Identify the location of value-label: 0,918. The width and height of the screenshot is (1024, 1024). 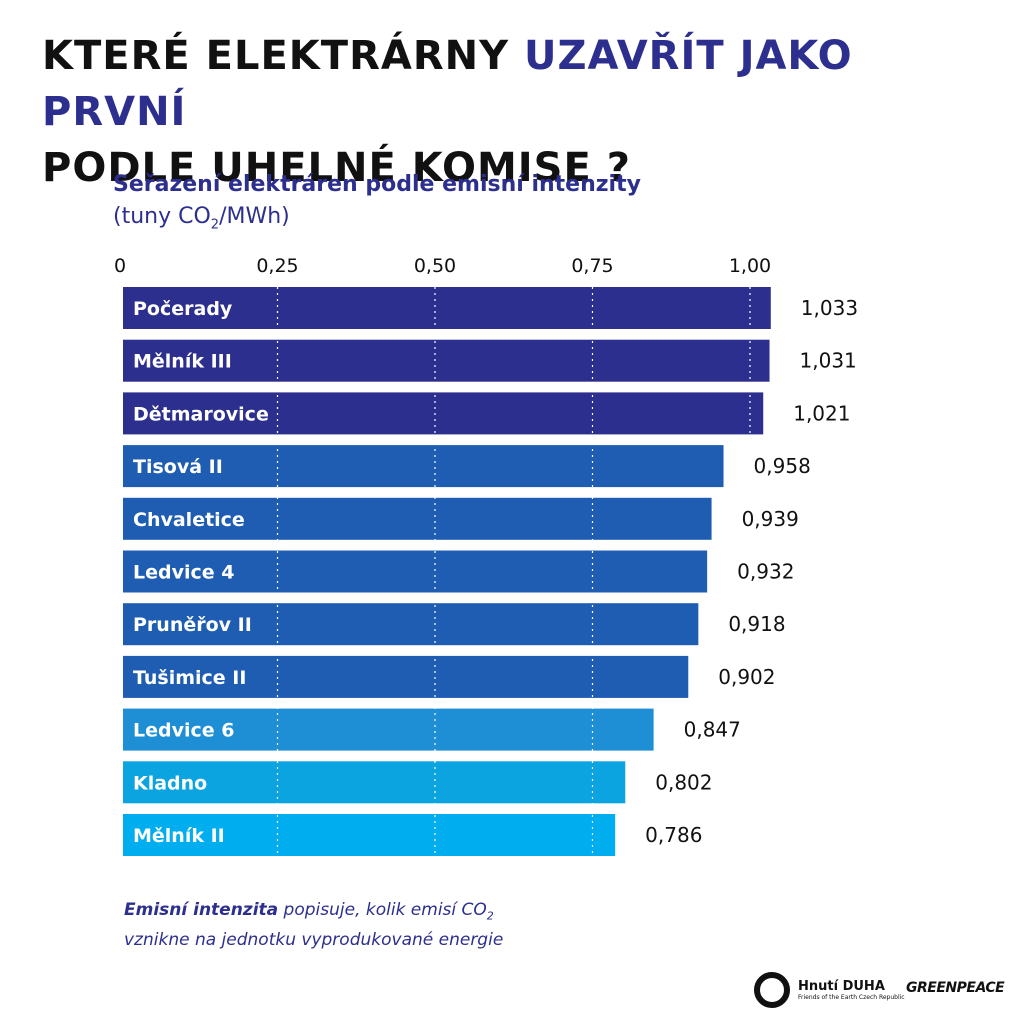
(756, 624).